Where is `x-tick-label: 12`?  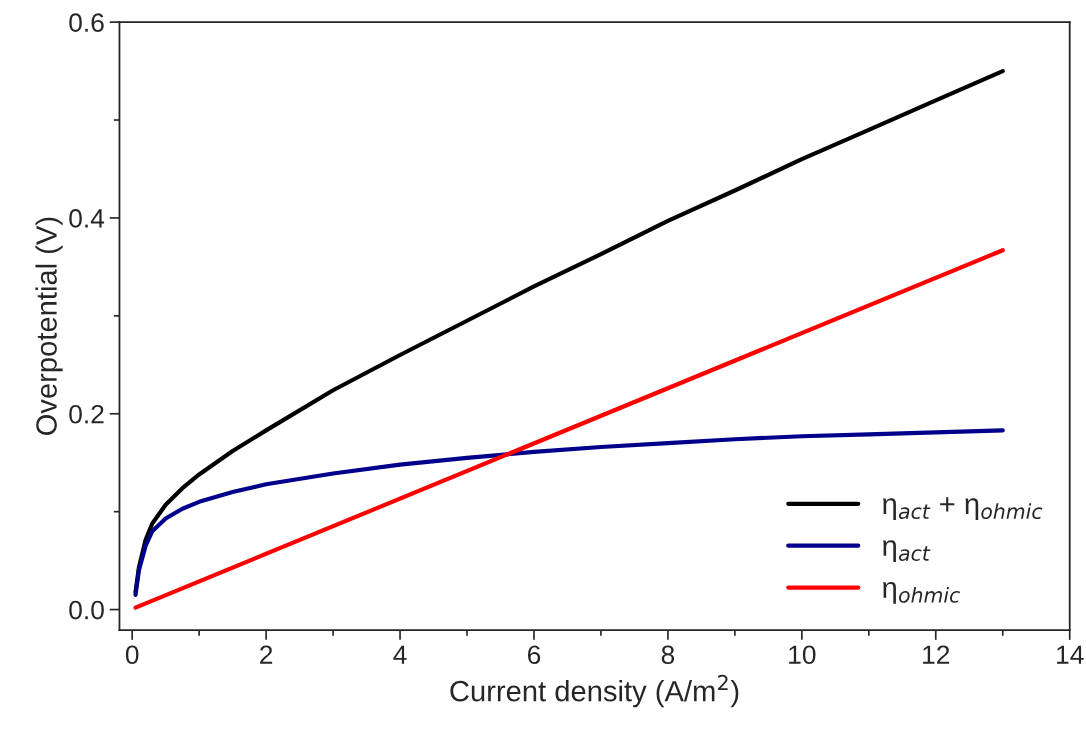
x-tick-label: 12 is located at coordinates (936, 654).